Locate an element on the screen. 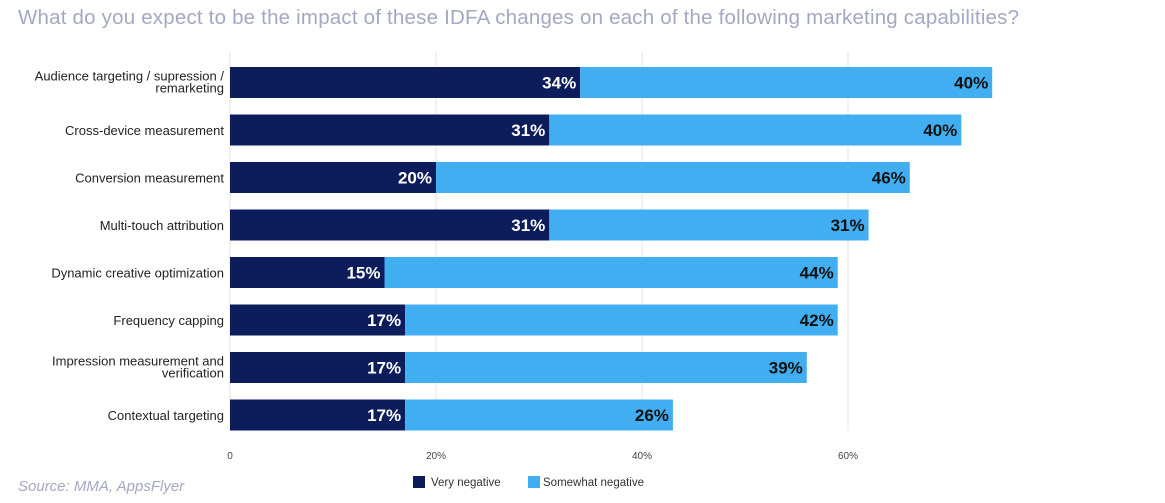 The image size is (1165, 503). category-label-line: remarketing is located at coordinates (189, 88).